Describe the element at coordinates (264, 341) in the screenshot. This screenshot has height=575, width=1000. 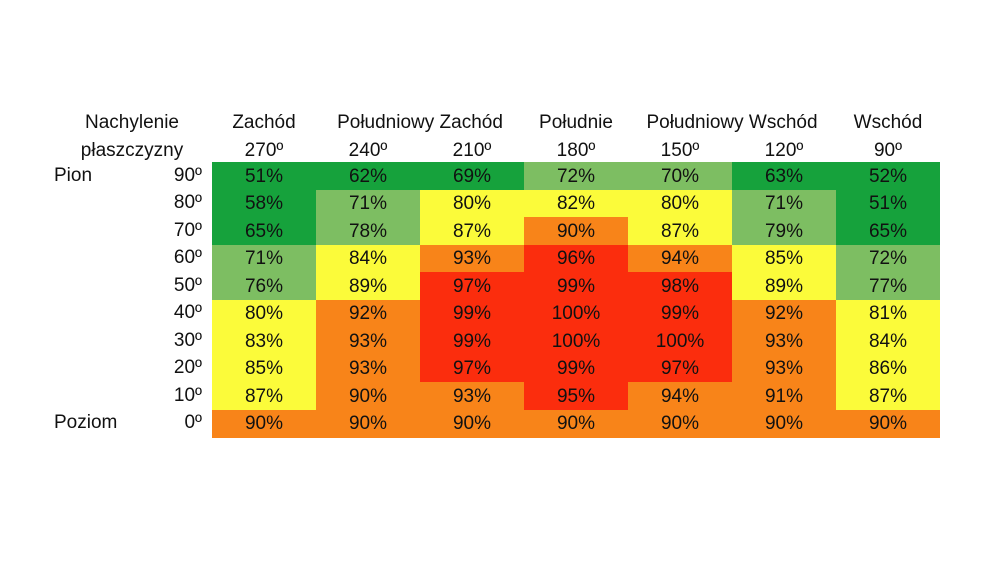
I see `heatmap-cell: 83%` at that location.